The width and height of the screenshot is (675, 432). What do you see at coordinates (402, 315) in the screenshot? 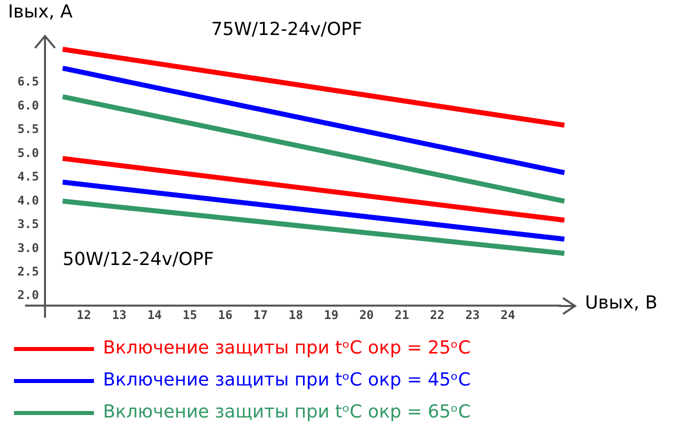
I see `x-tick-label: 21` at bounding box center [402, 315].